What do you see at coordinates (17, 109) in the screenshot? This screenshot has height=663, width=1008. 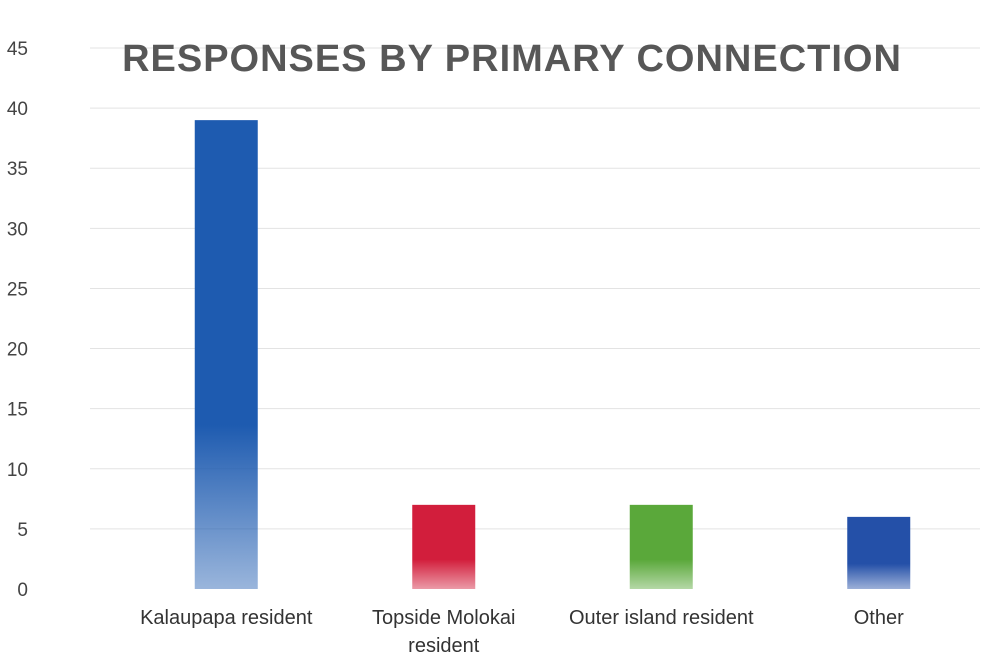 I see `y-tick-label: 40` at bounding box center [17, 109].